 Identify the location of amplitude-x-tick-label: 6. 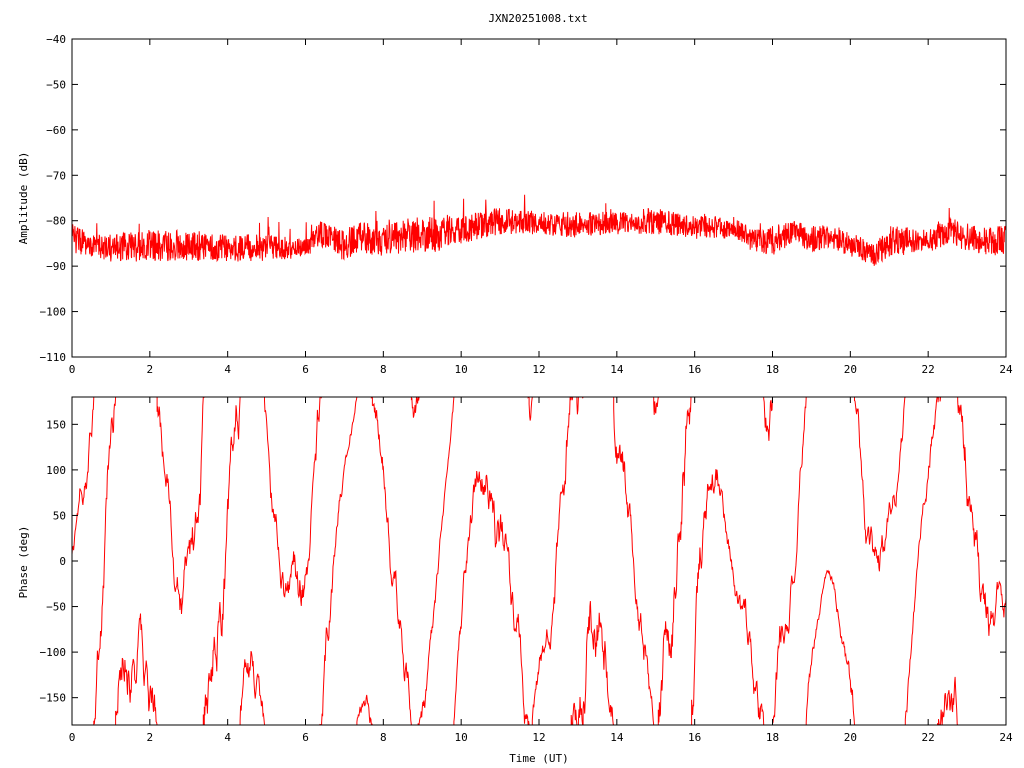
(305, 369).